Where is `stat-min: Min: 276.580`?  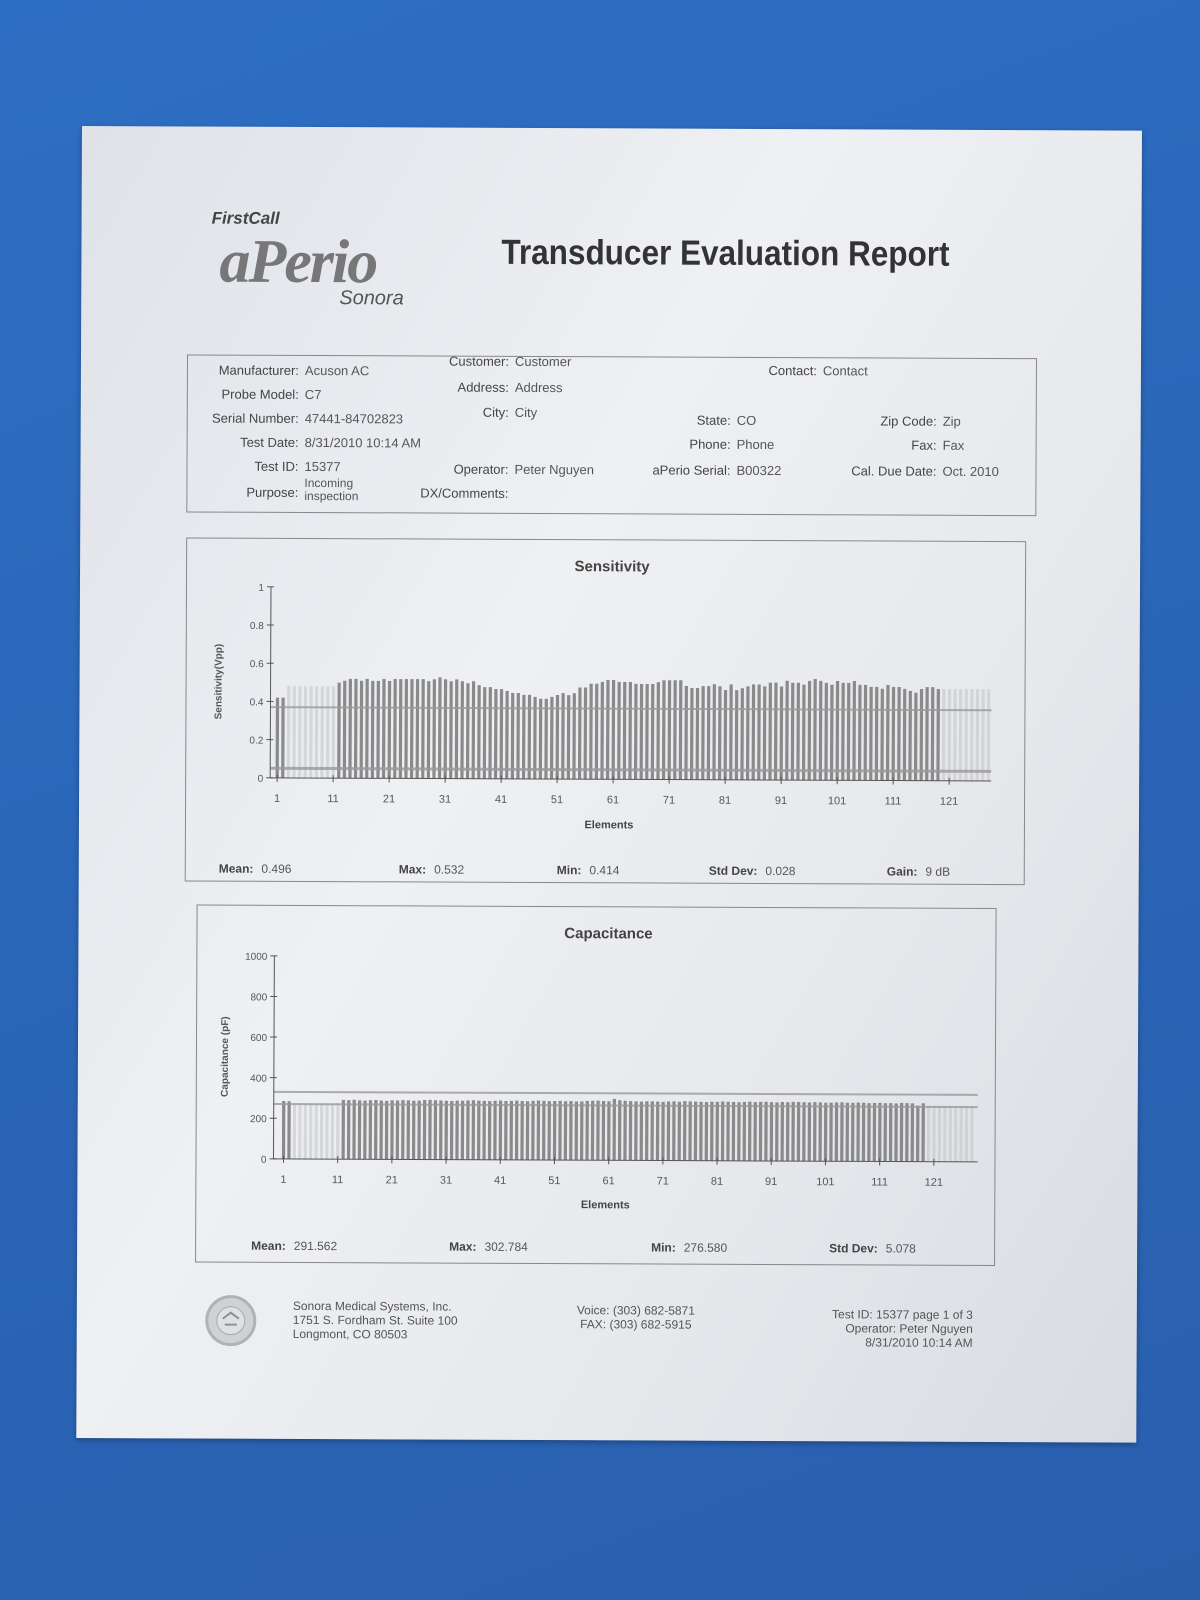 stat-min: Min: 276.580 is located at coordinates (689, 1247).